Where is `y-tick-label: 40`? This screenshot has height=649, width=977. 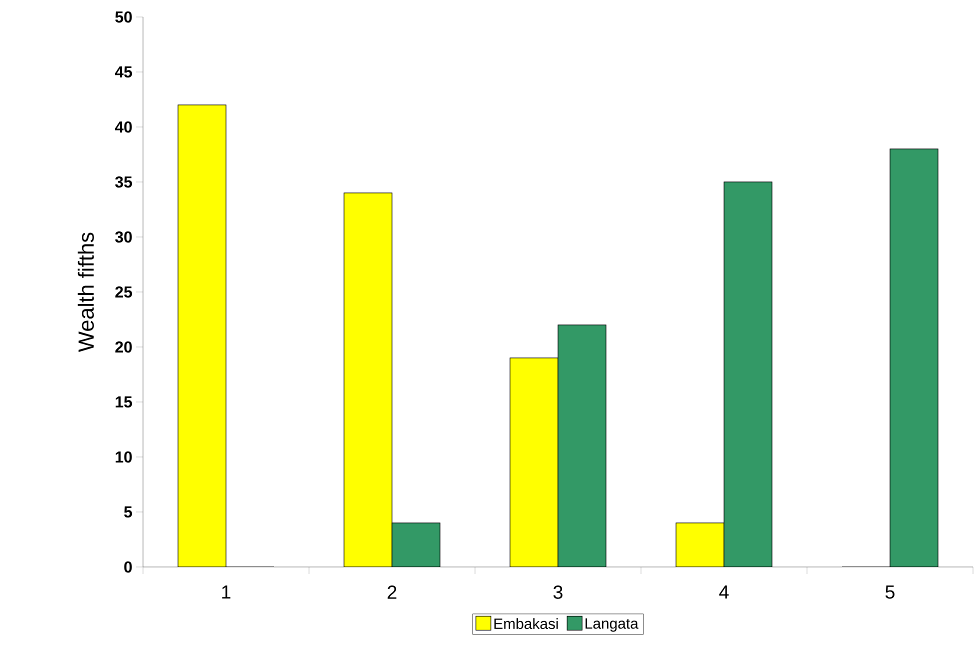 y-tick-label: 40 is located at coordinates (123, 127).